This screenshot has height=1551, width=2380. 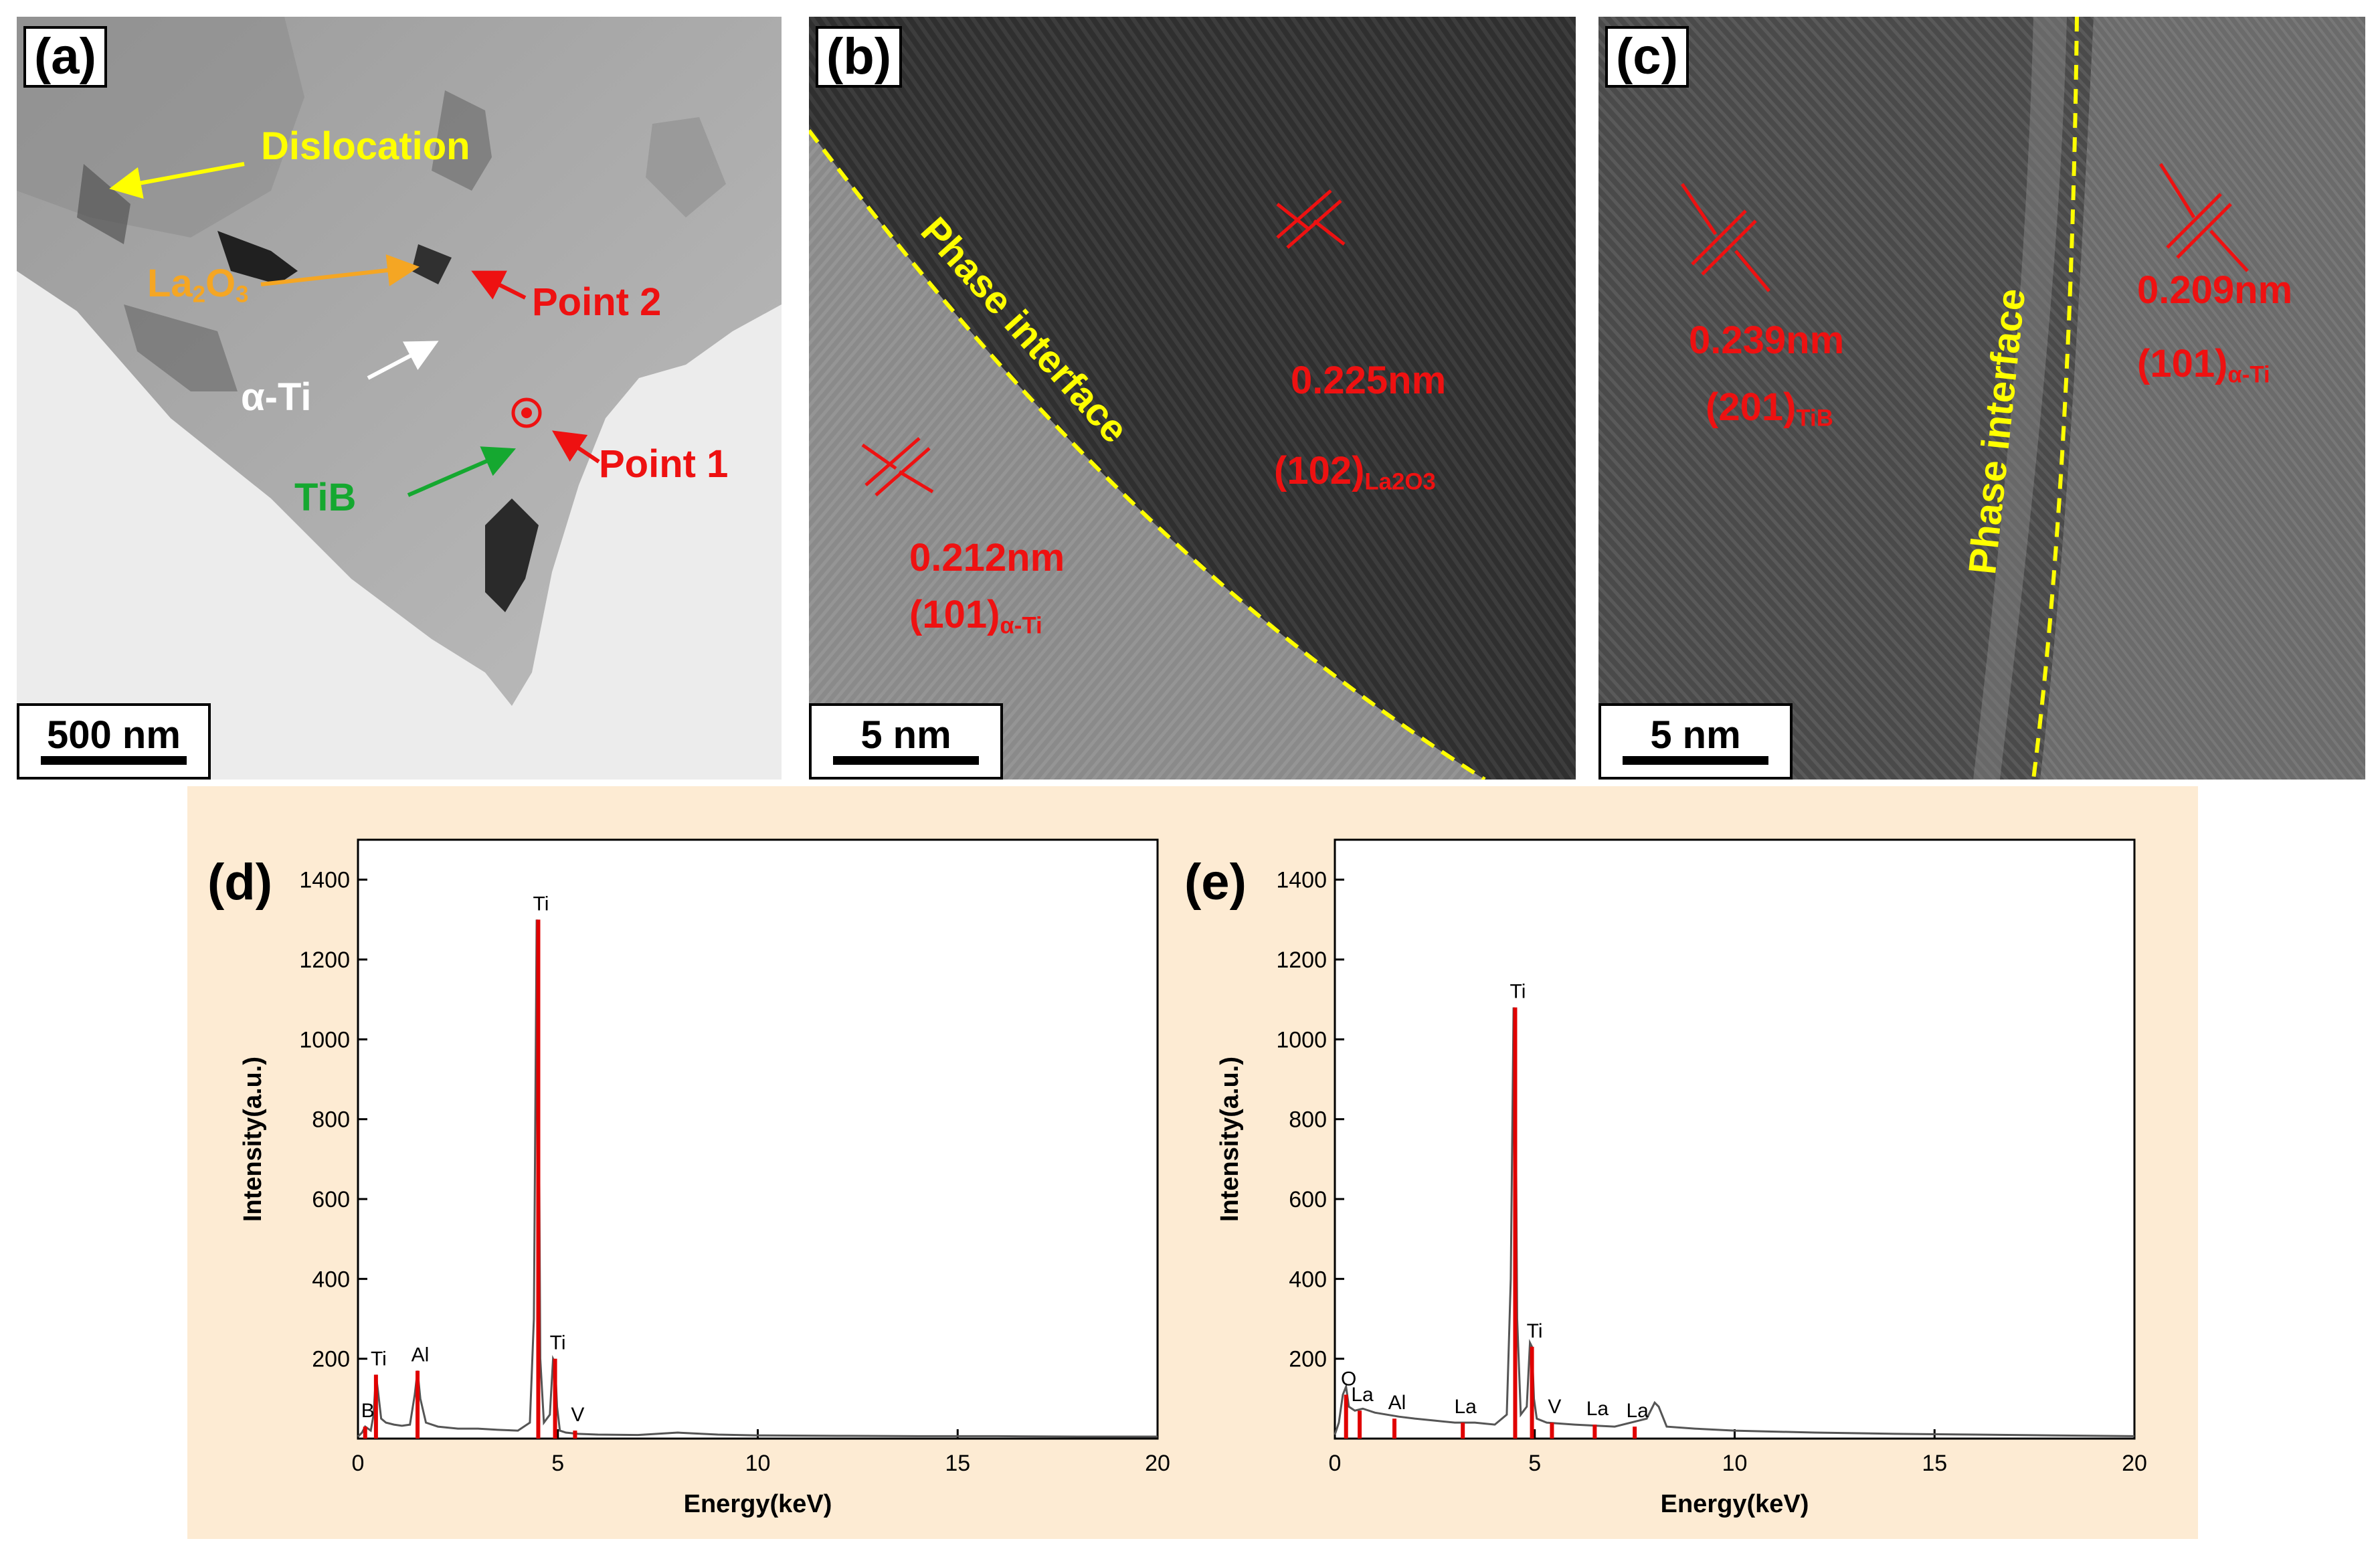 What do you see at coordinates (325, 497) in the screenshot?
I see `tib-label: TiB` at bounding box center [325, 497].